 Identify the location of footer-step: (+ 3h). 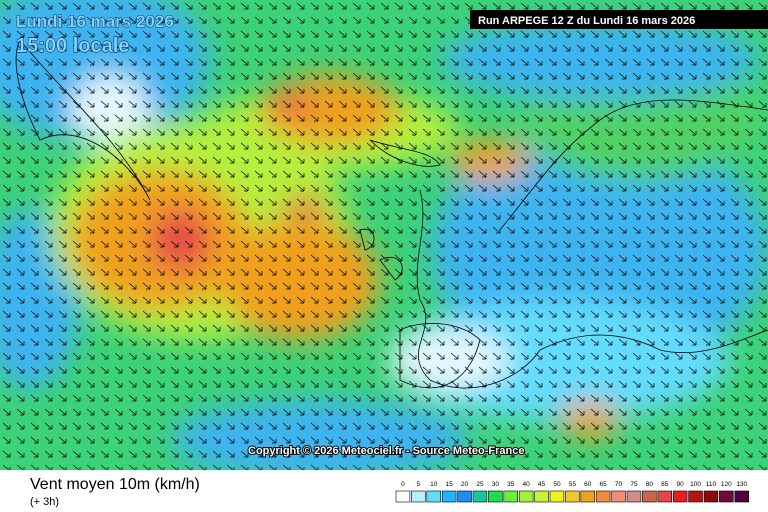
(44, 502).